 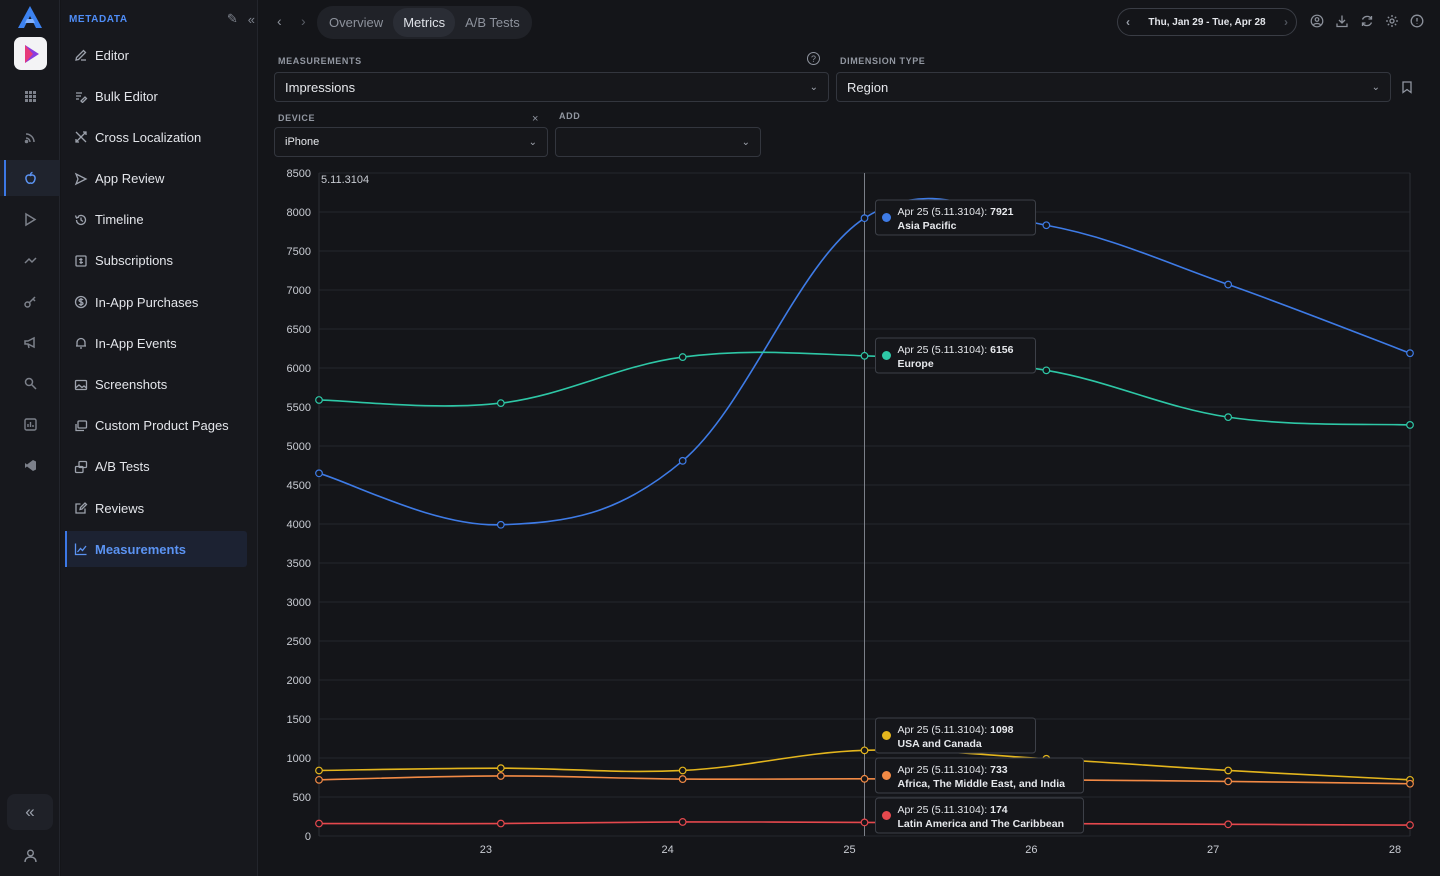 What do you see at coordinates (551, 87) in the screenshot?
I see `measurements-select: Impressions ⌄` at bounding box center [551, 87].